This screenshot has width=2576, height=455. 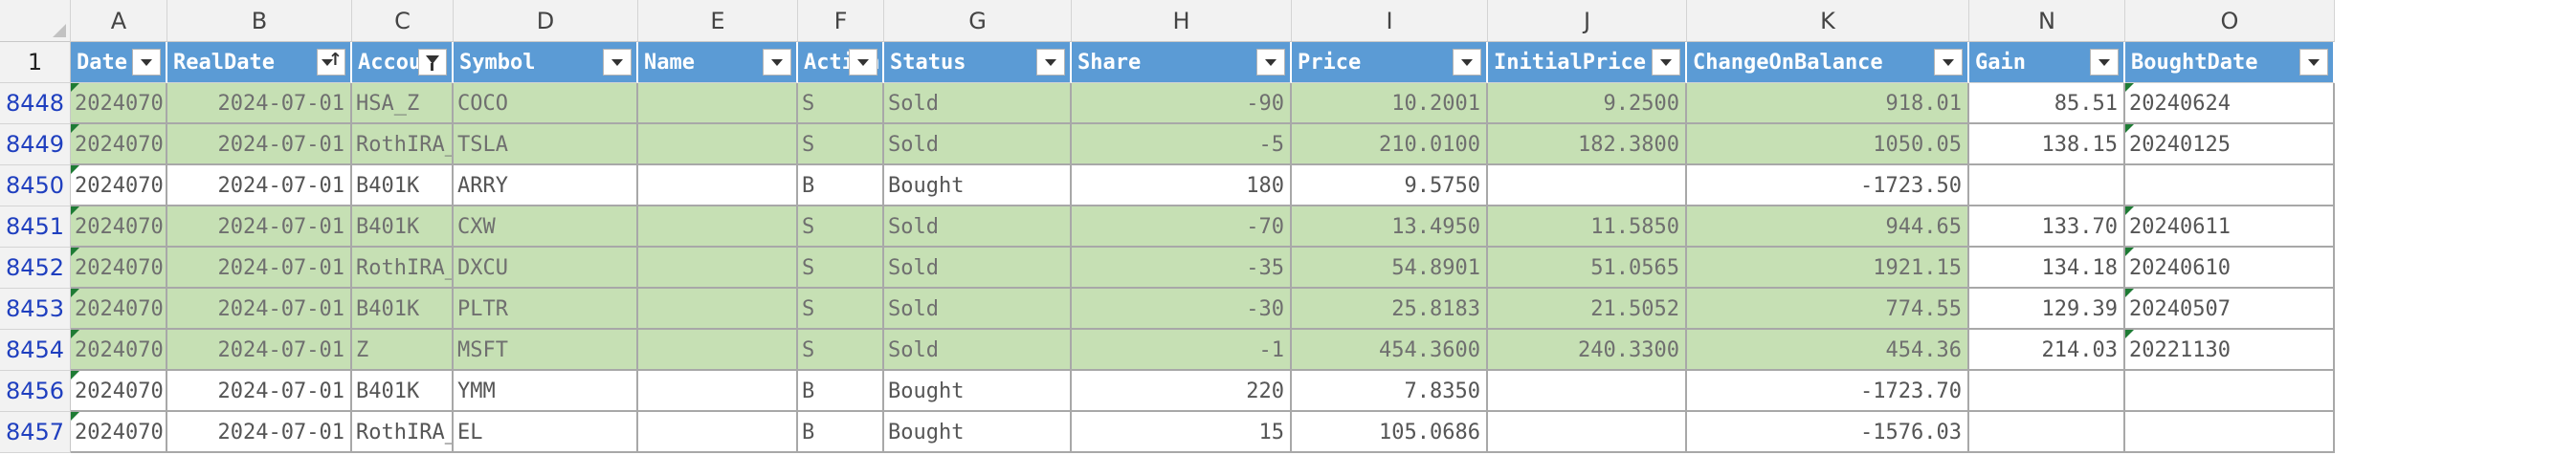 I want to click on row-number: 8449, so click(x=35, y=145).